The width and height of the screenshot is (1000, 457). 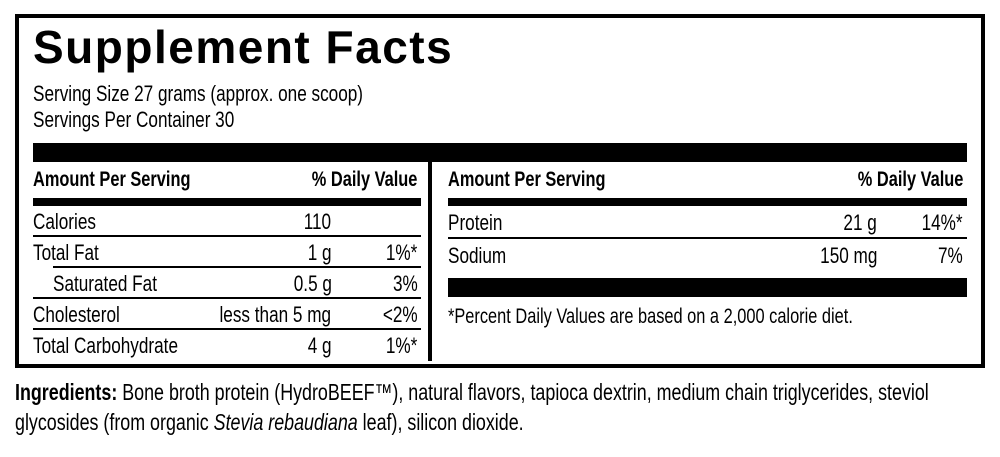 I want to click on nutrient-amount: 110, so click(x=318, y=221).